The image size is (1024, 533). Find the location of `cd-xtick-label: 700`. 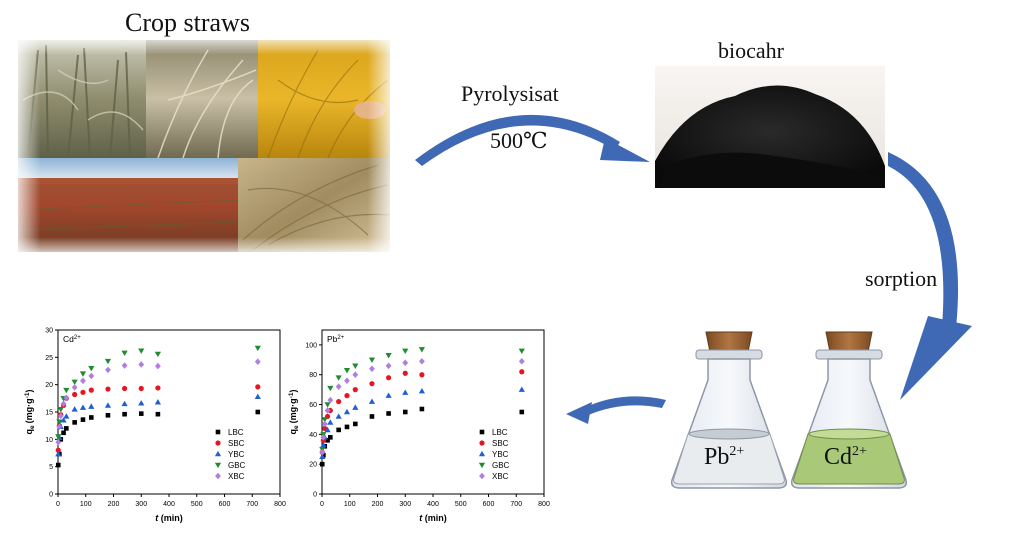

cd-xtick-label: 700 is located at coordinates (252, 504).